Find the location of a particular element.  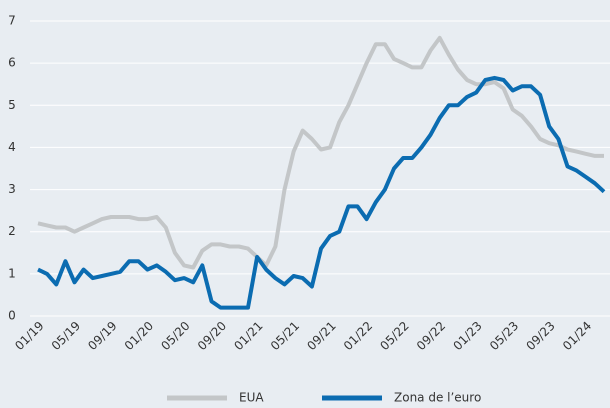

x-tick-label: 05/22 is located at coordinates (394, 336).